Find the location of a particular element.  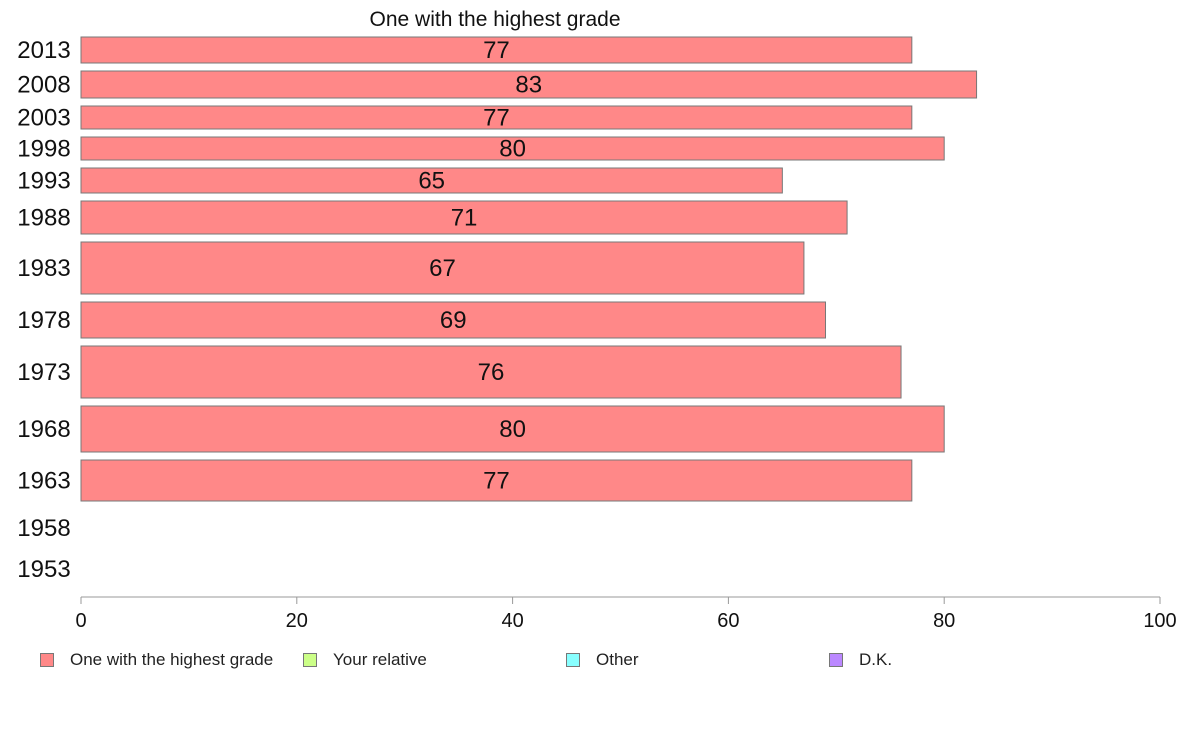

category-label: 1968 is located at coordinates (43, 429).